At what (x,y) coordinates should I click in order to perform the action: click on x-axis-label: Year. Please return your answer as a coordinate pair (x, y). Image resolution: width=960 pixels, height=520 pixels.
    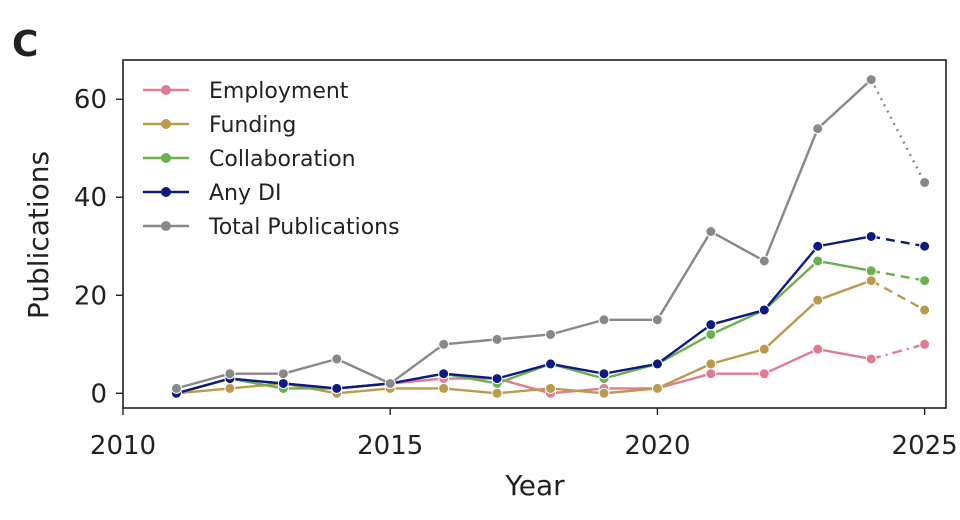
    Looking at the image, I should click on (534, 485).